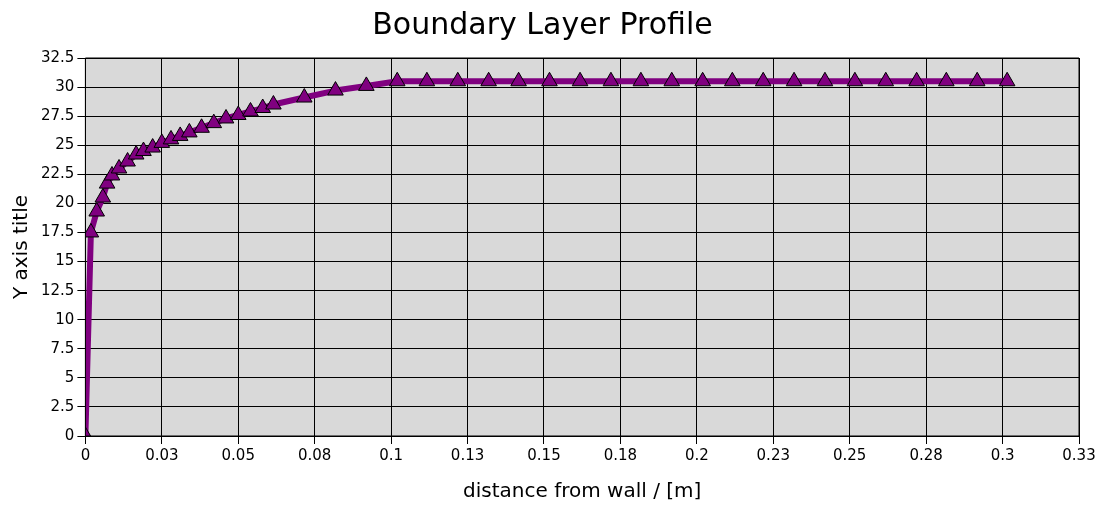 The width and height of the screenshot is (1099, 512). I want to click on y-tick-label: 17.5, so click(57, 231).